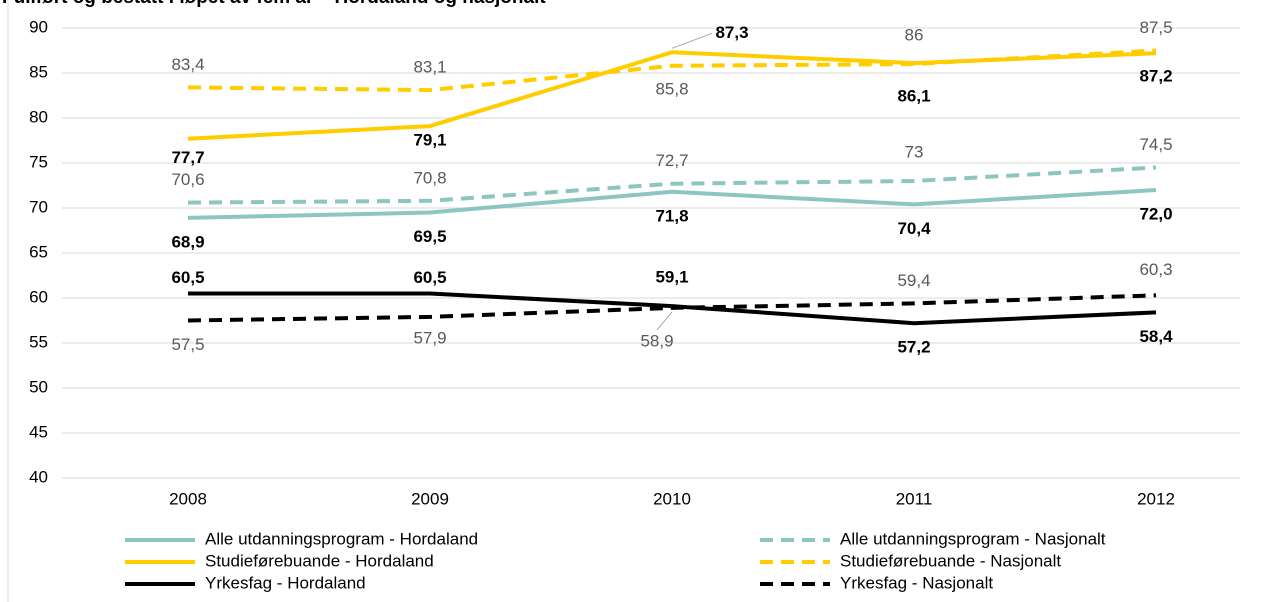  I want to click on data-label: 57,2, so click(913, 347).